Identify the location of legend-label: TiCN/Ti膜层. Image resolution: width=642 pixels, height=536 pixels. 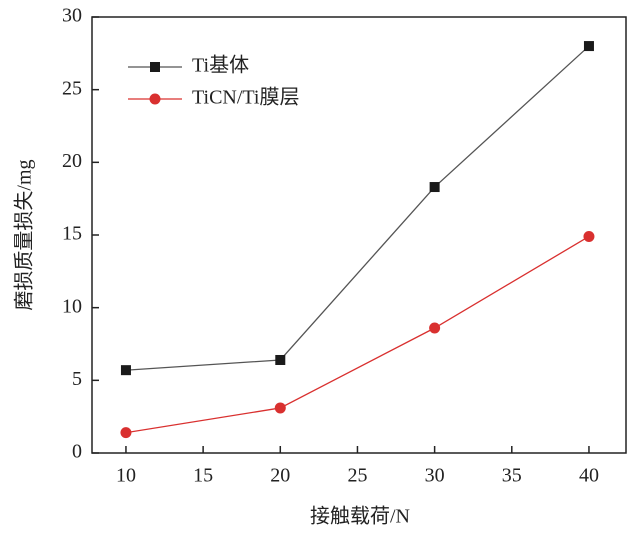
(245, 97).